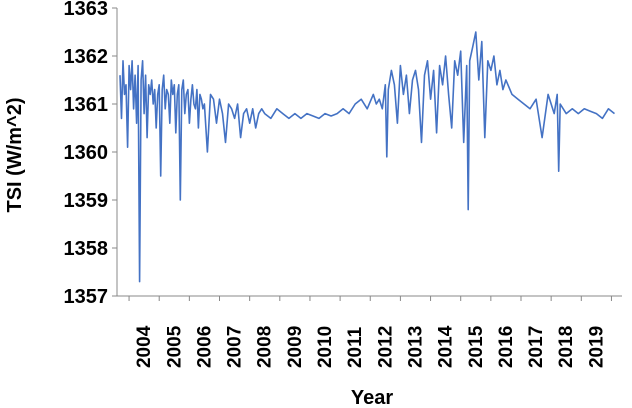 This screenshot has width=632, height=408. What do you see at coordinates (86, 10) in the screenshot?
I see `y-tick-label: 1363` at bounding box center [86, 10].